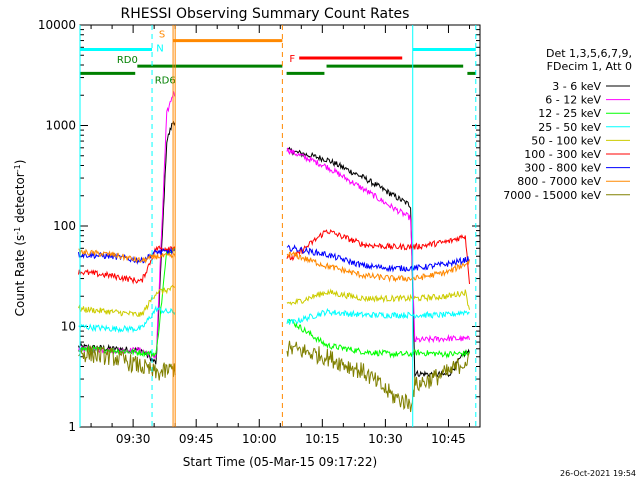  I want to click on legend-label: 3 - 6 keV, so click(576, 86).